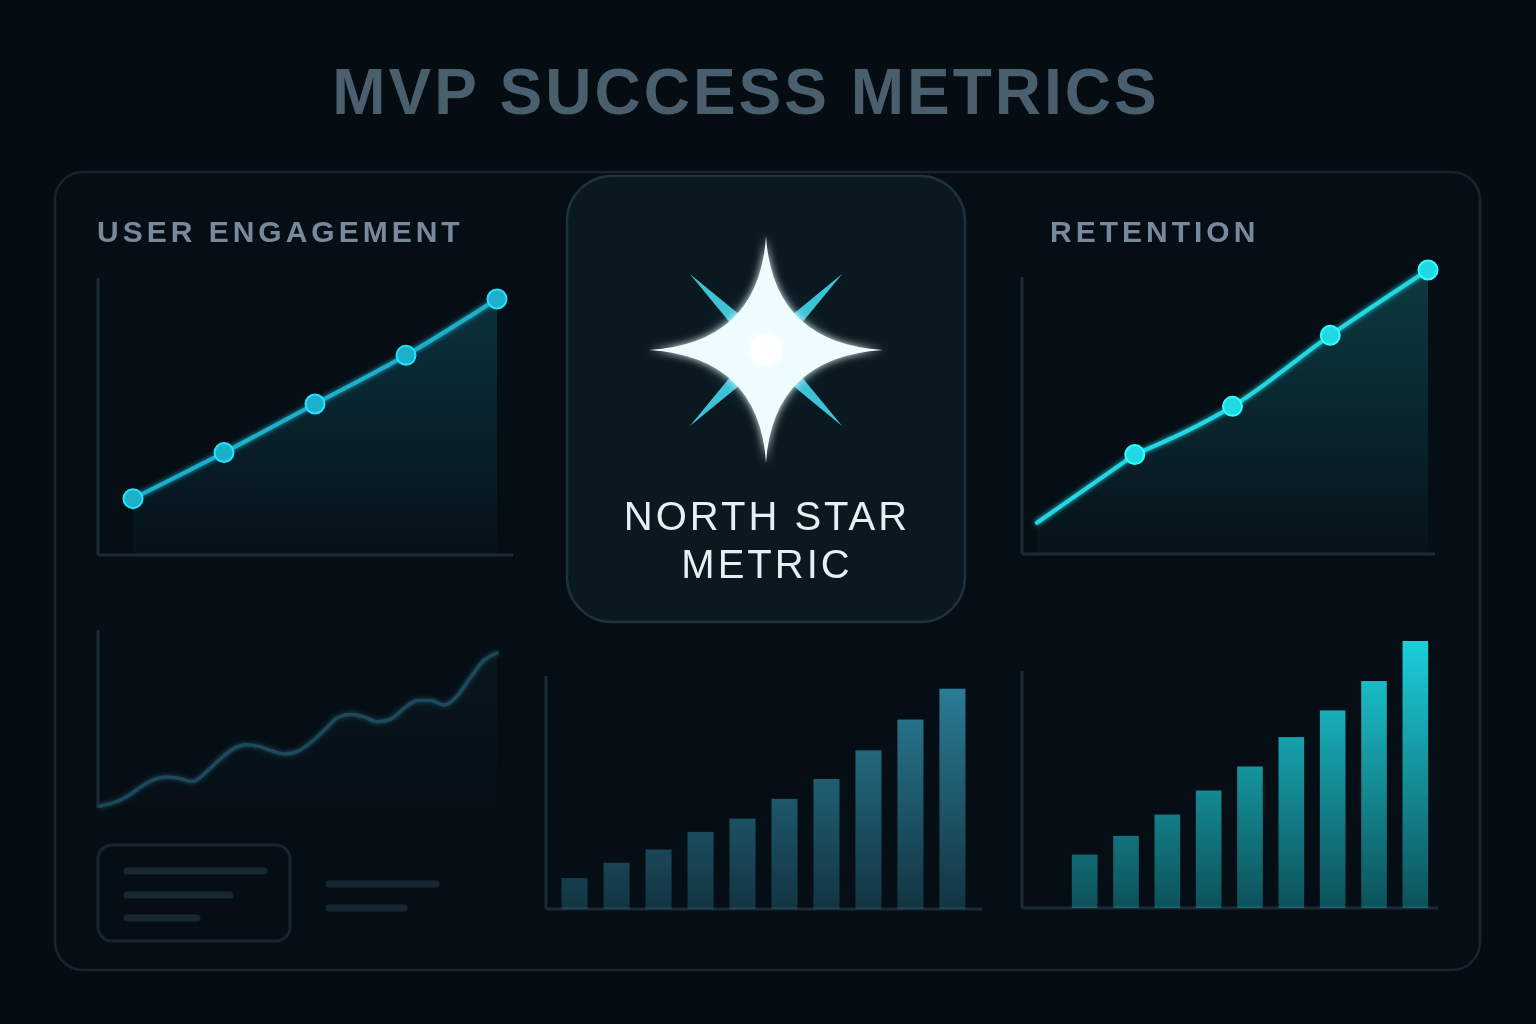 This screenshot has width=1536, height=1024. Describe the element at coordinates (280, 231) in the screenshot. I see `chart-title: USER ENGAGEMENT` at that location.